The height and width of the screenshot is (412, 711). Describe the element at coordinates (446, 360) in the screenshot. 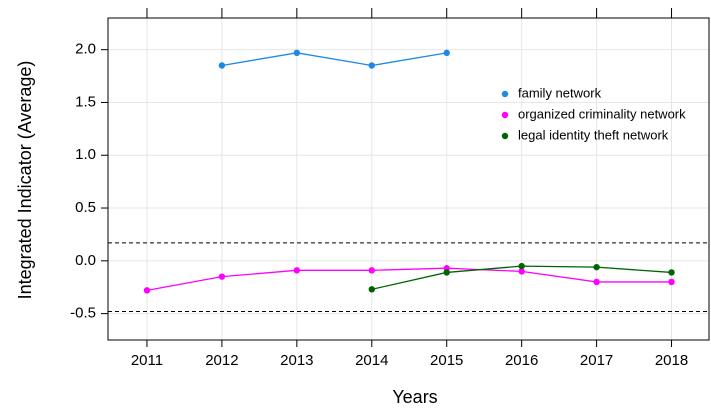

I see `x-tick-label: 2015` at that location.